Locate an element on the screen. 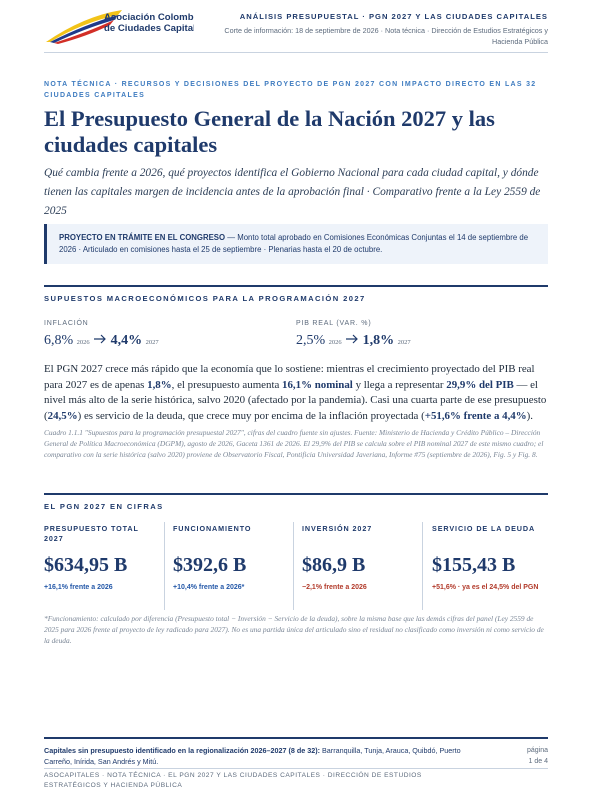  text-run: 29,9% del PIB is located at coordinates (480, 384).